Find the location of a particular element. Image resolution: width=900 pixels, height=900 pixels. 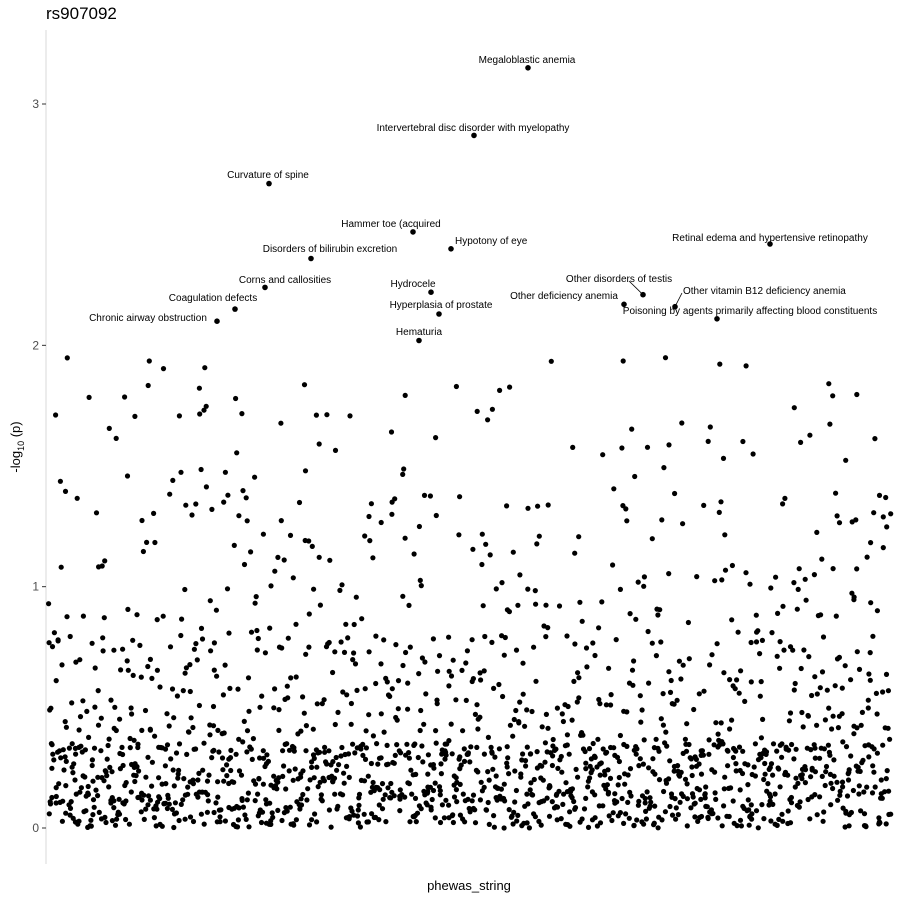

annotation-leader is located at coordinates (678, 299).